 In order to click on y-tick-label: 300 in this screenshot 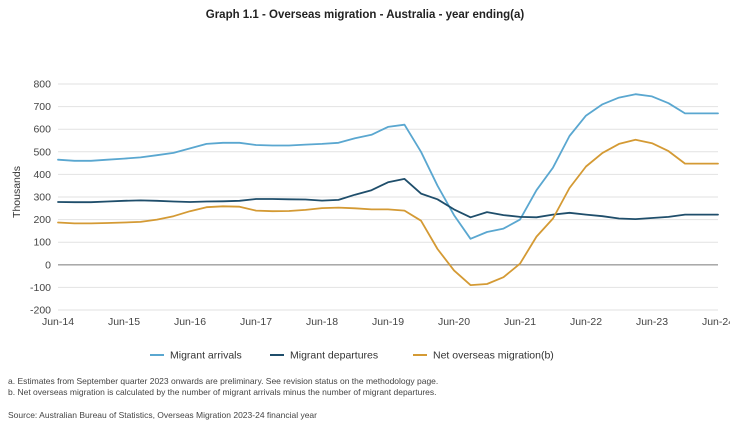, I will do `click(42, 198)`.